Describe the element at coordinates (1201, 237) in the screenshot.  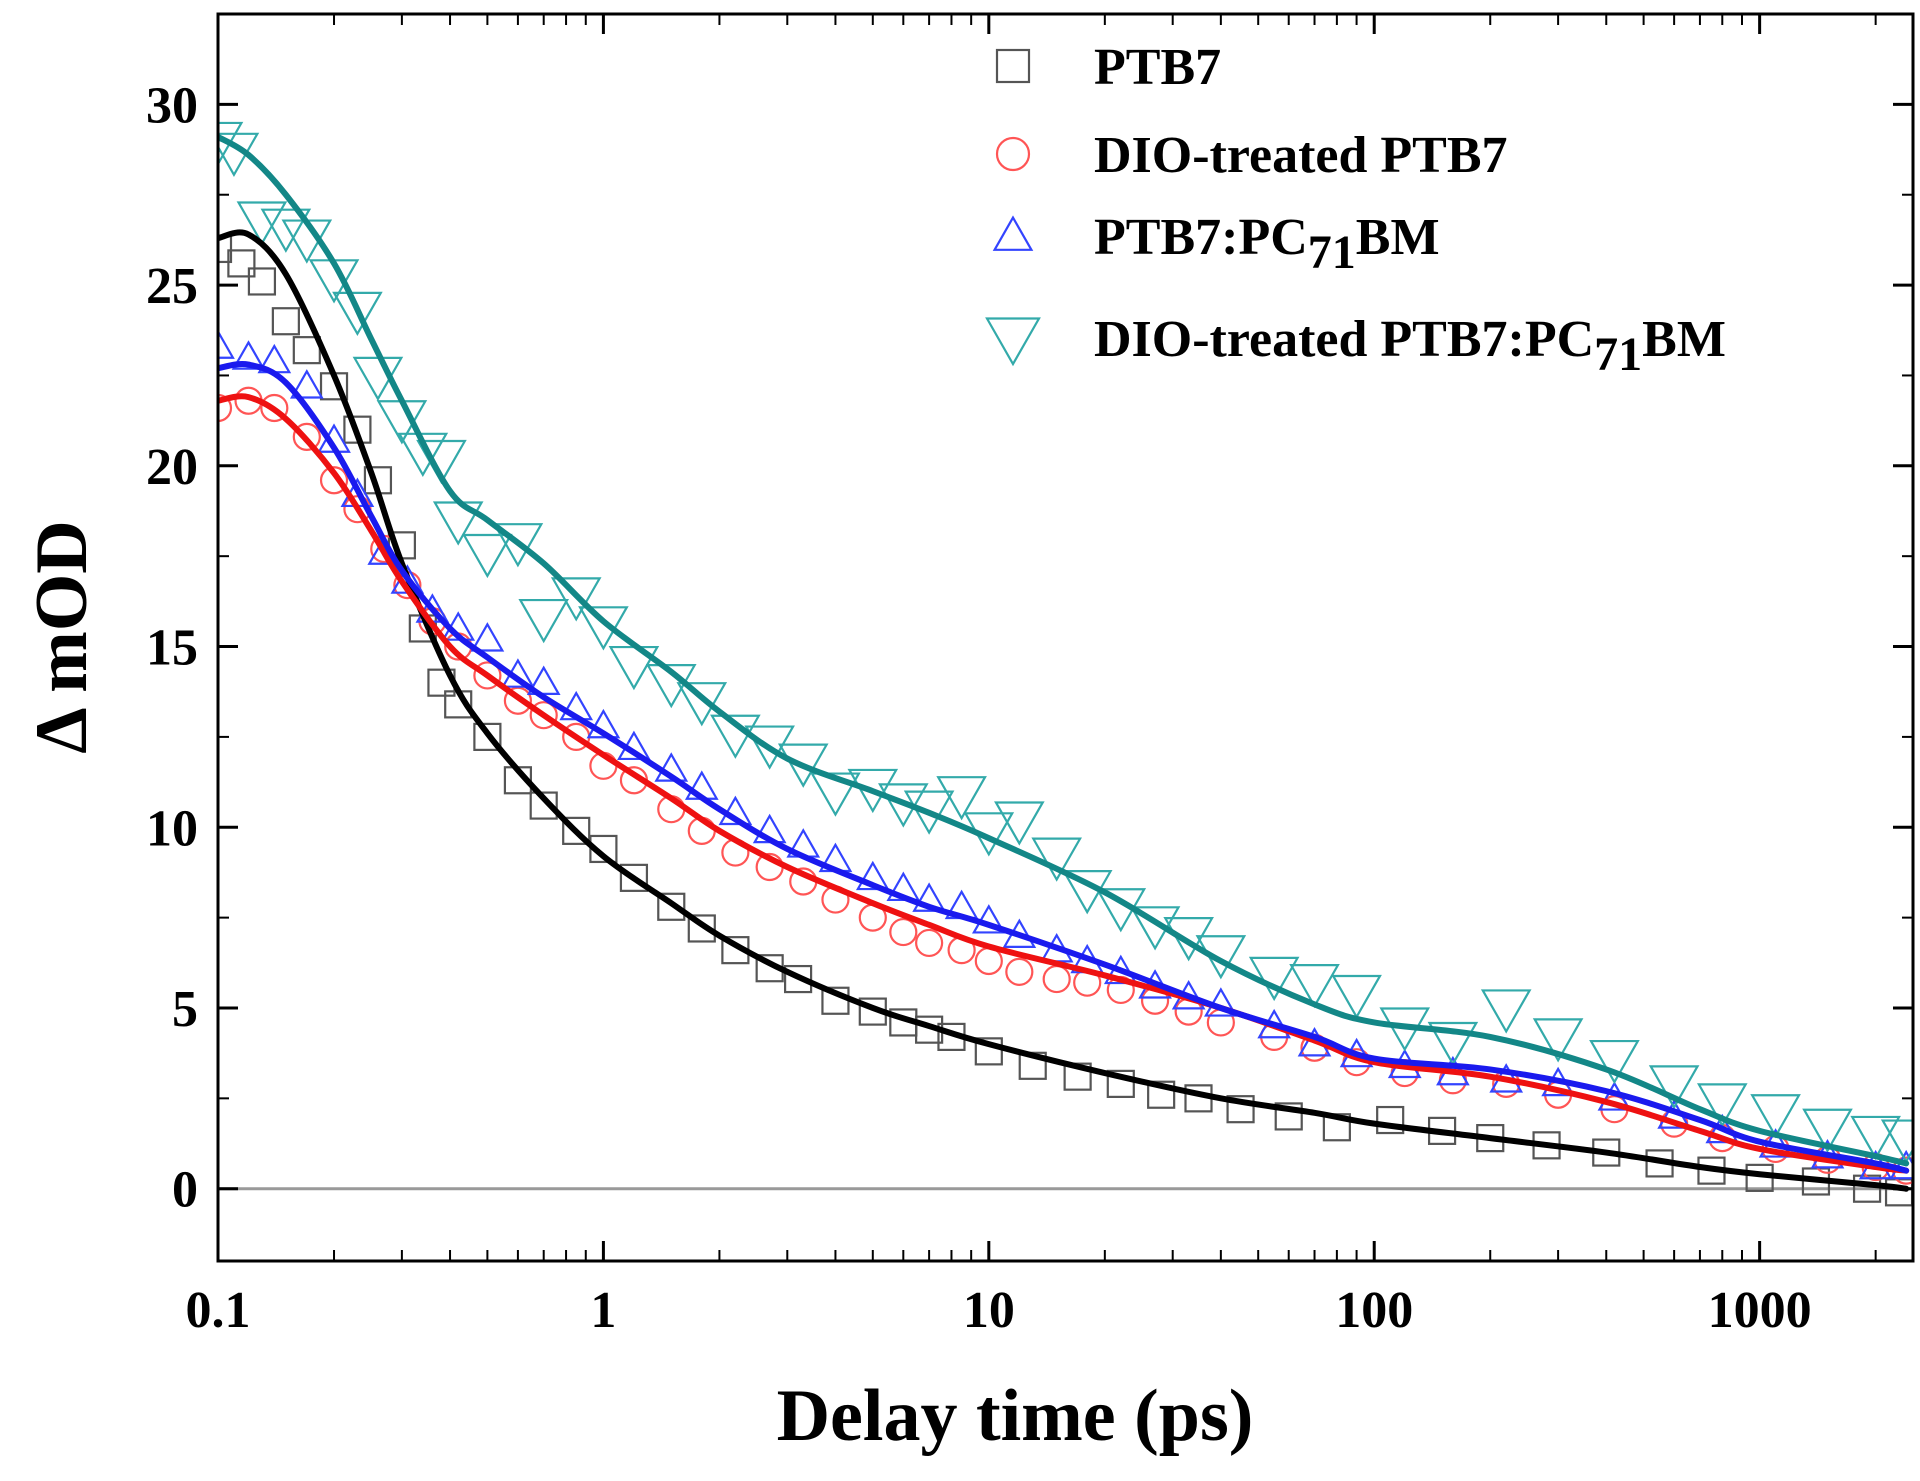
I see `legend-label-main: PTB7:PC` at that location.